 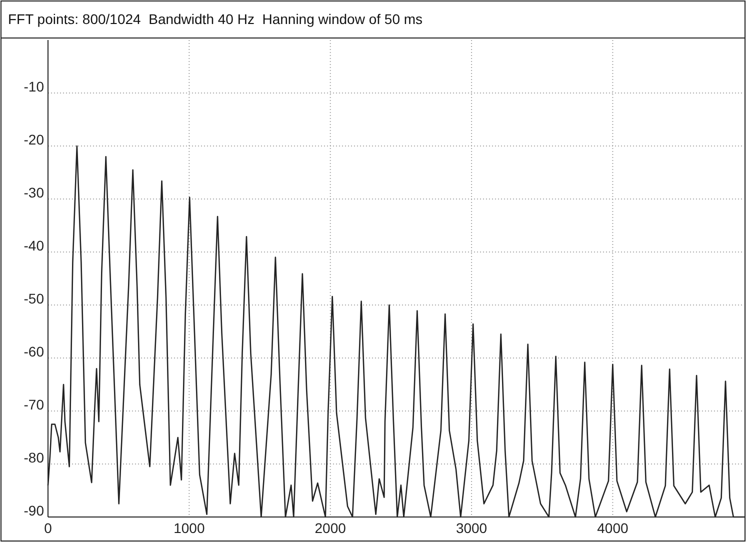 I want to click on x-tick-label: 4000, so click(x=612, y=528).